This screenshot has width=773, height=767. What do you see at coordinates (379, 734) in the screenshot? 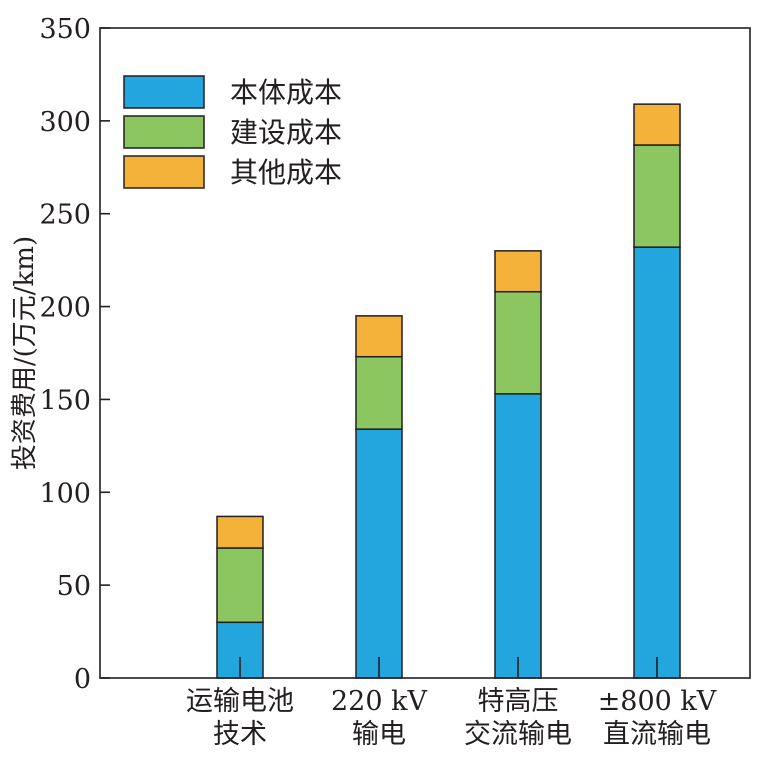
I see `x-tick-label: 输电` at bounding box center [379, 734].